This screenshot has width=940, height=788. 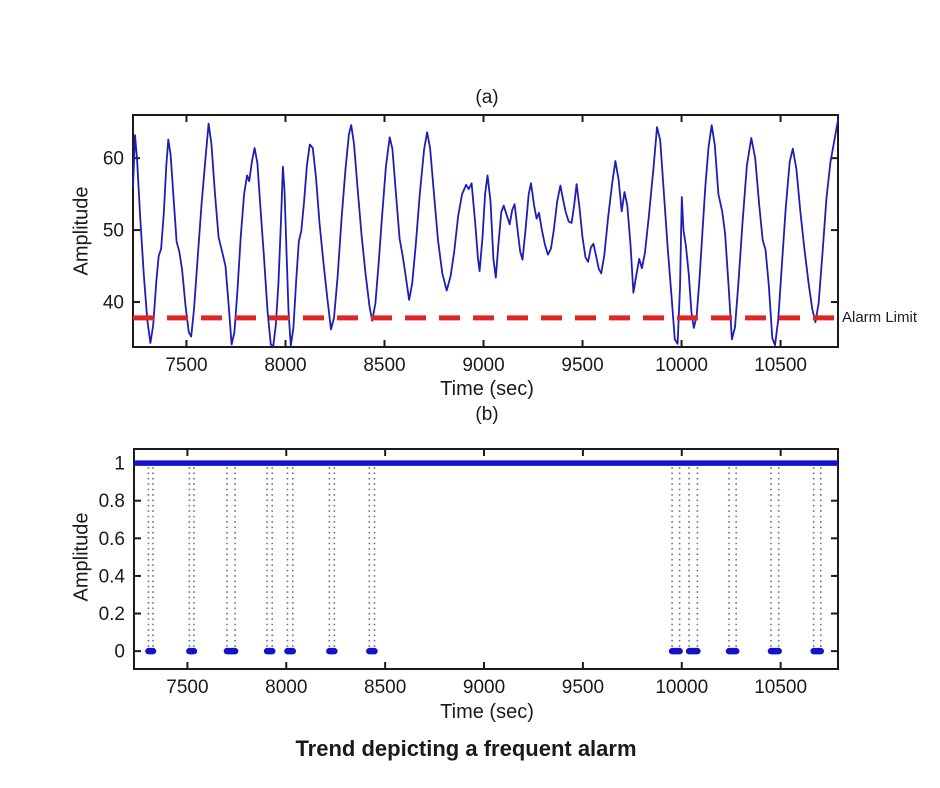 I want to click on plot-b-xtick-label: 9500, so click(x=583, y=687).